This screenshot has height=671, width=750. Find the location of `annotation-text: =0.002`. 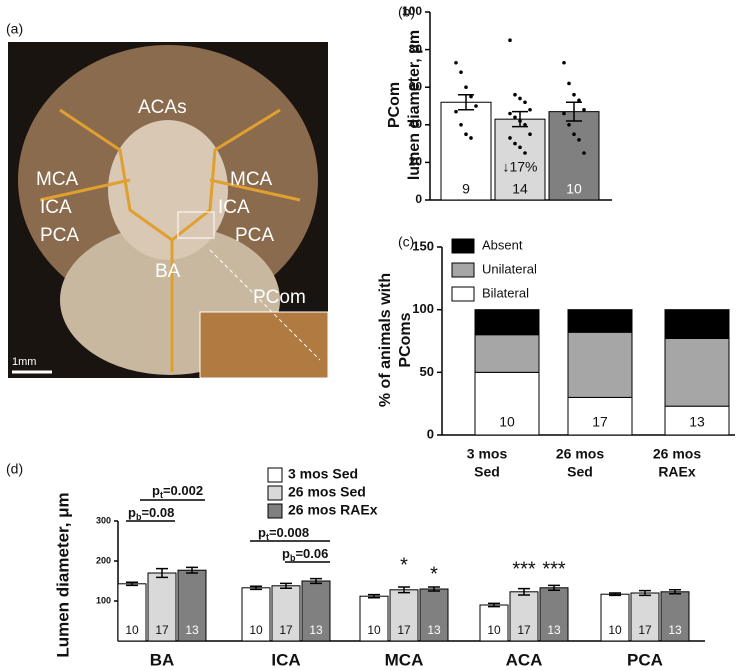

annotation-text: =0.002 is located at coordinates (183, 490).